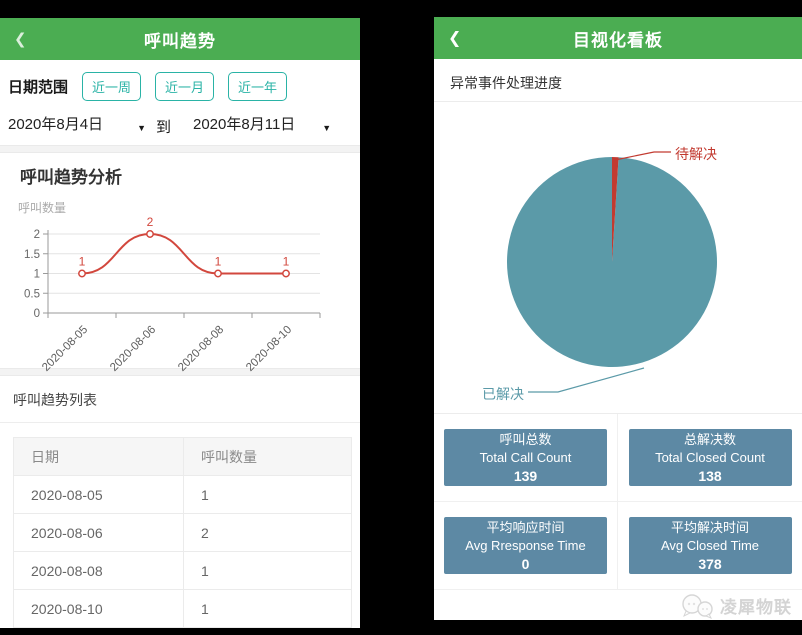 The height and width of the screenshot is (635, 802). I want to click on stat-subtitle: Total Call Count, so click(525, 457).